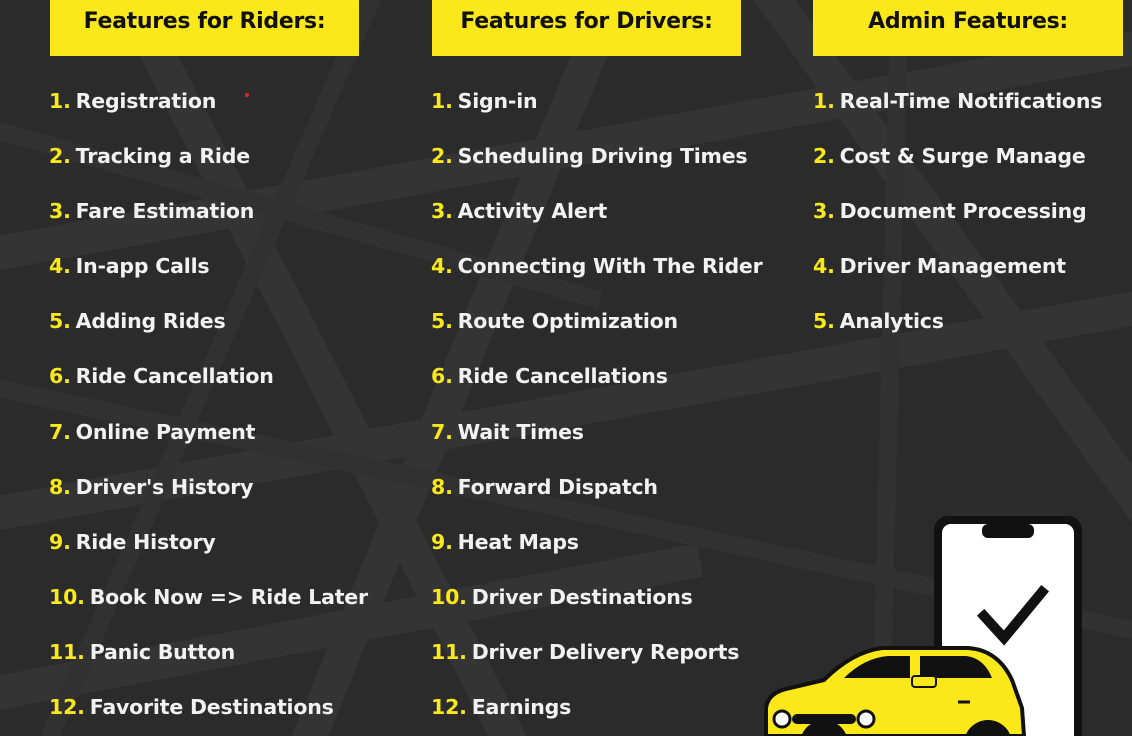 The height and width of the screenshot is (736, 1132). I want to click on item-label: Sign-in, so click(497, 101).